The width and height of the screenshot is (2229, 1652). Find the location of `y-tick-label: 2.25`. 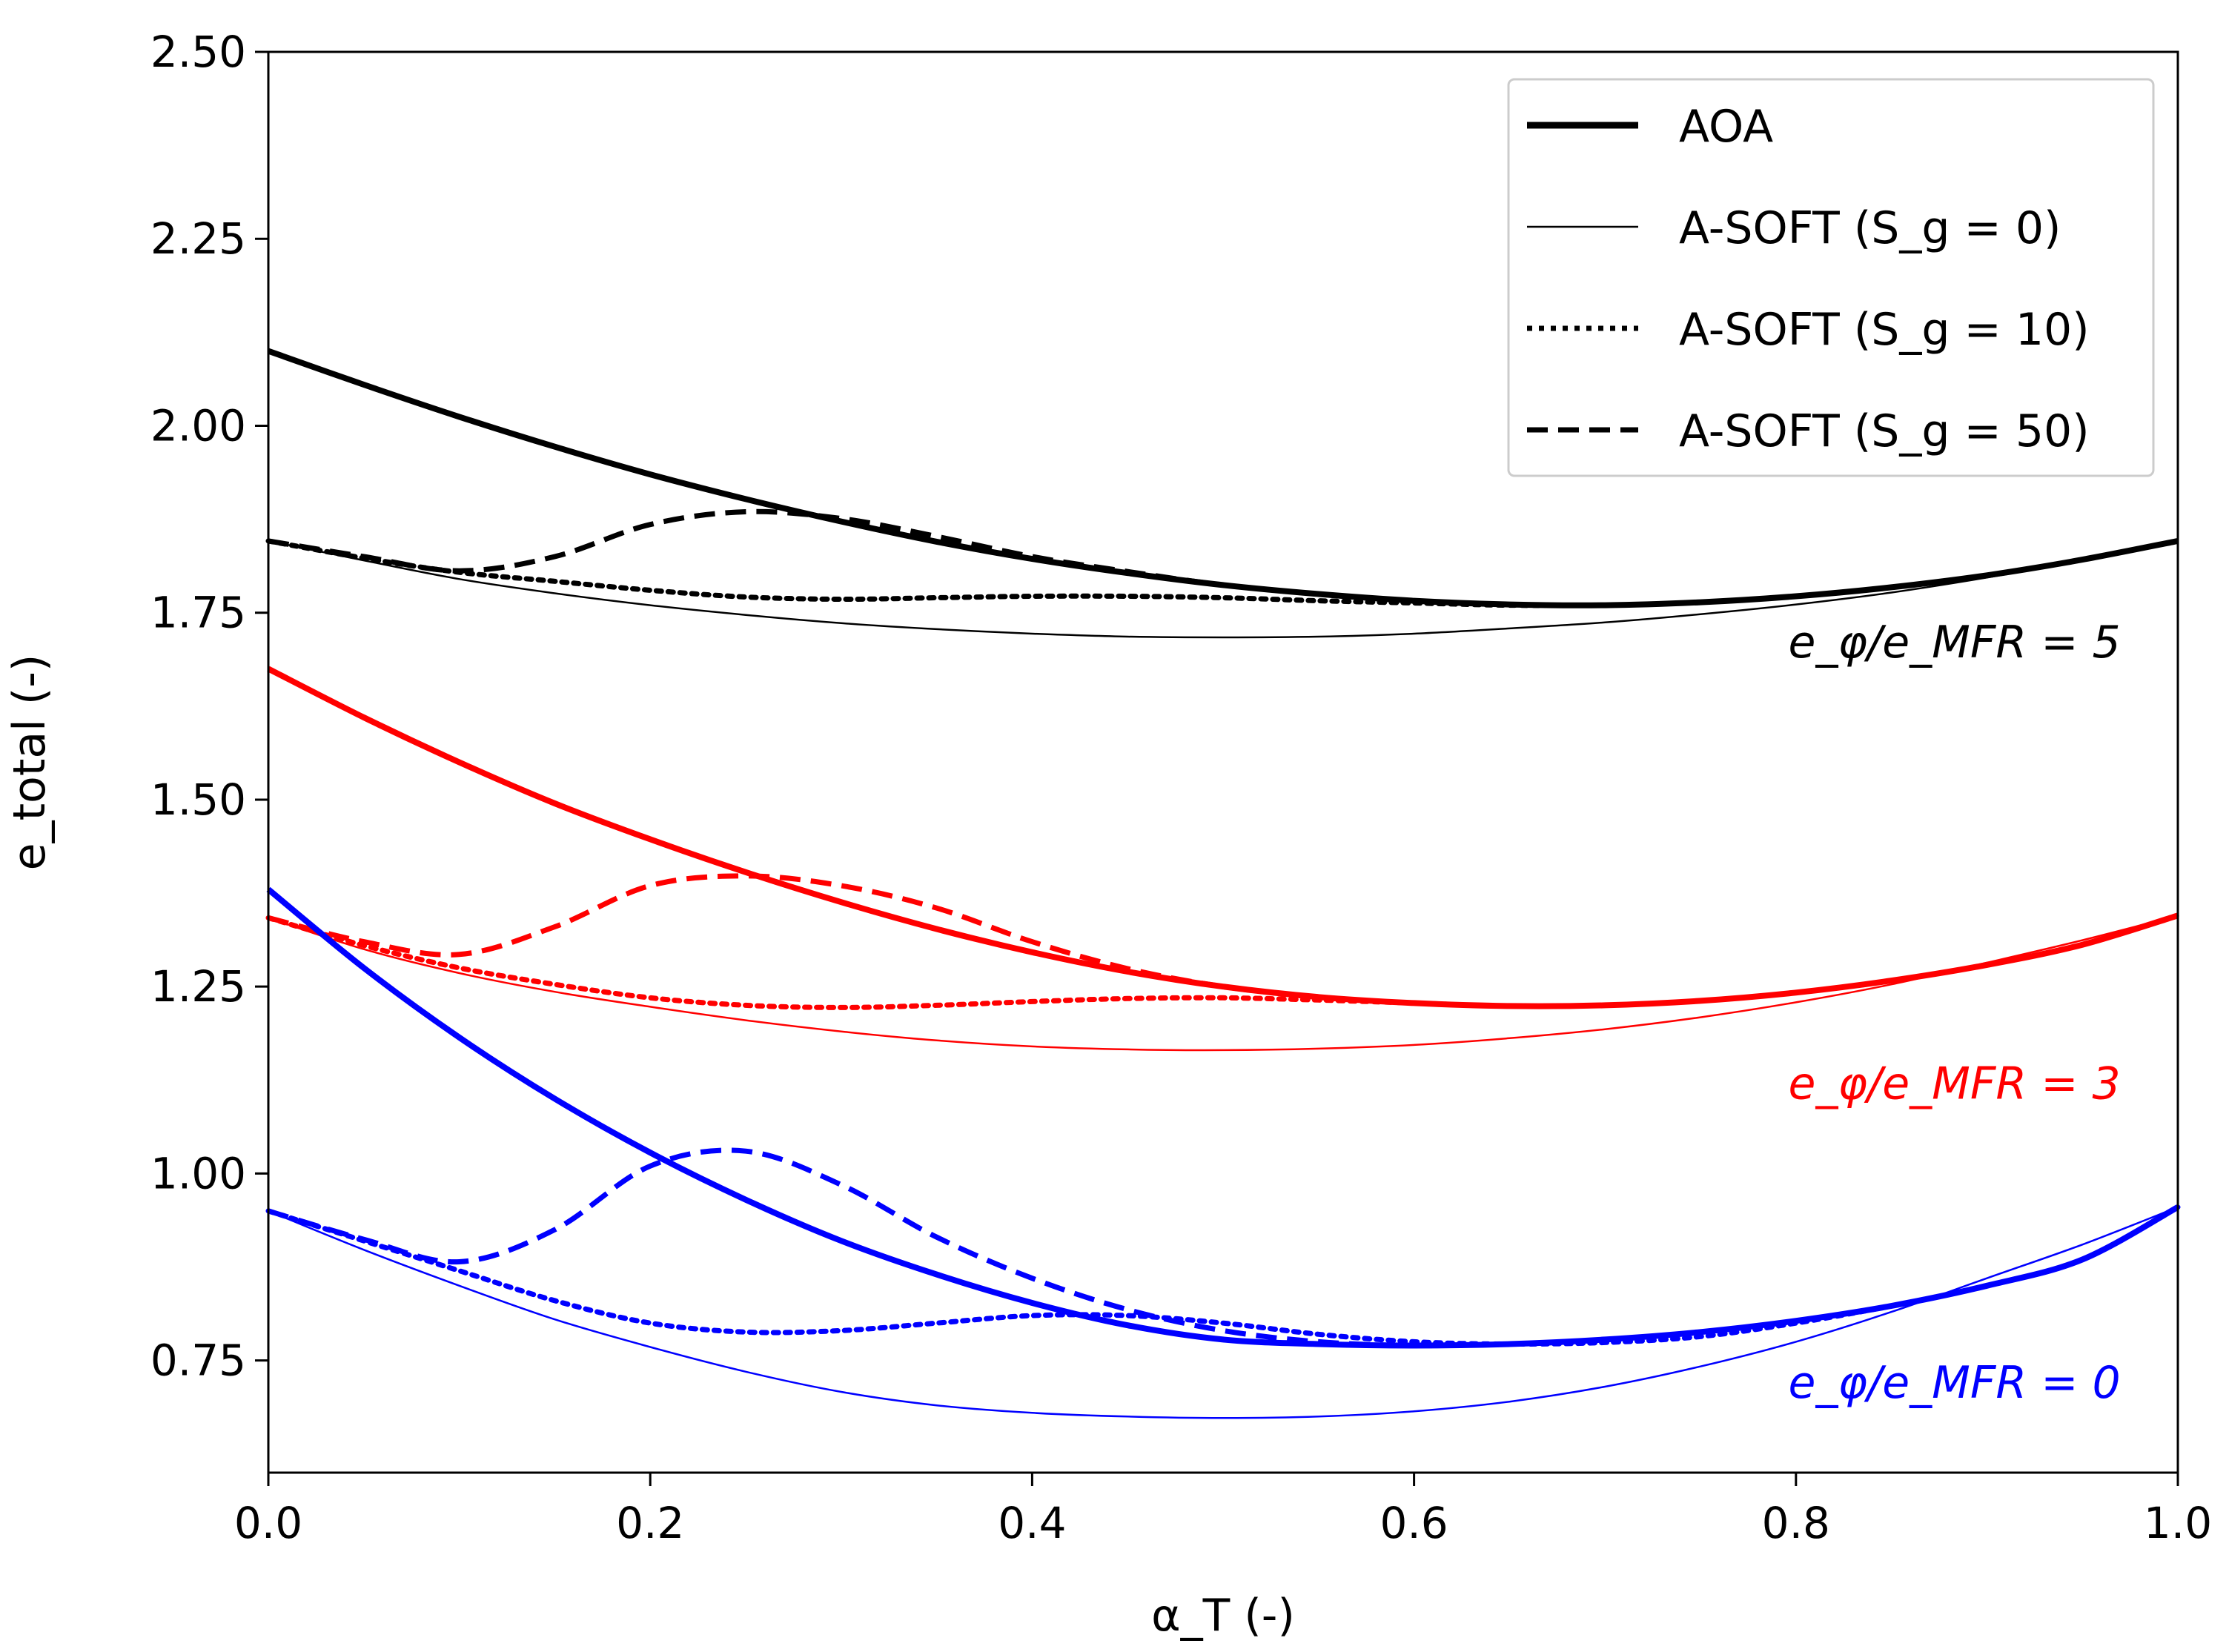

y-tick-label: 2.25 is located at coordinates (198, 238).